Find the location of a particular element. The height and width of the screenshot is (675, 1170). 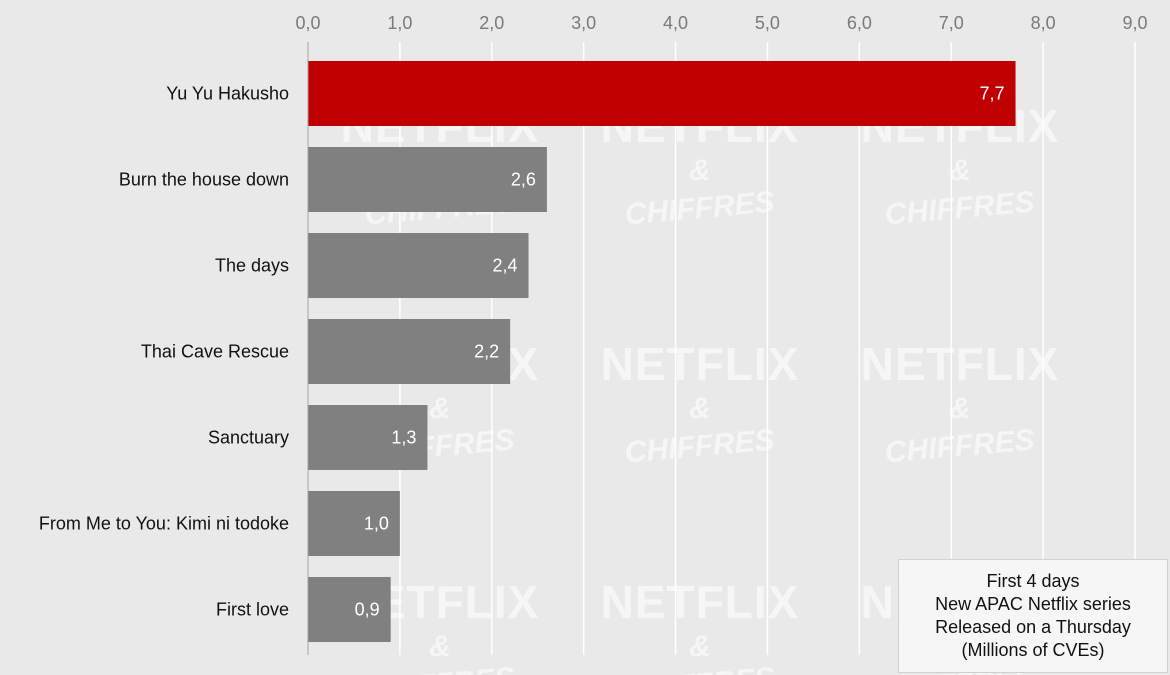

legend-line-2: New APAC Netflix series is located at coordinates (1033, 604).